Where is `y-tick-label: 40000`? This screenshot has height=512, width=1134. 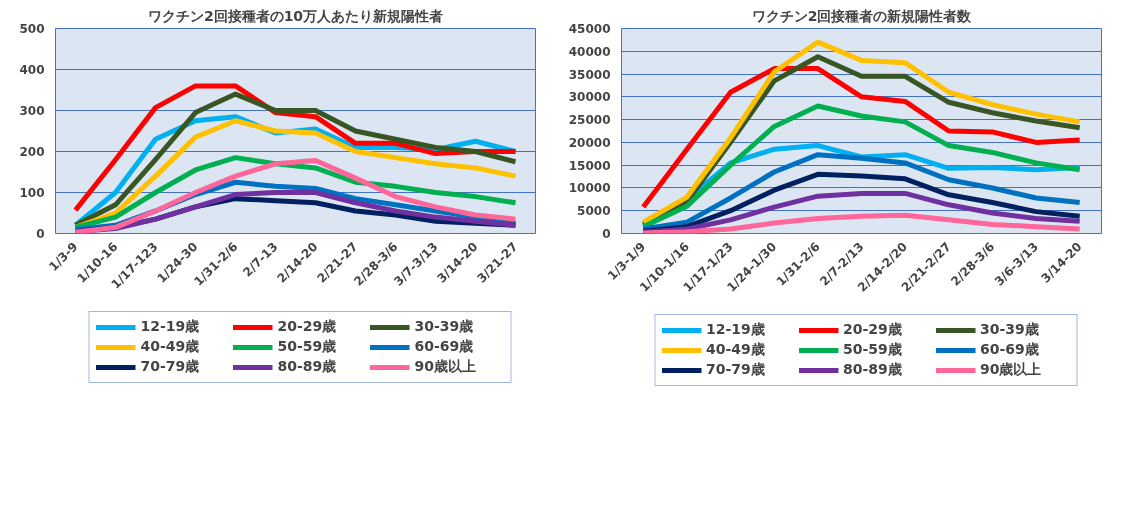
y-tick-label: 40000 is located at coordinates (589, 51).